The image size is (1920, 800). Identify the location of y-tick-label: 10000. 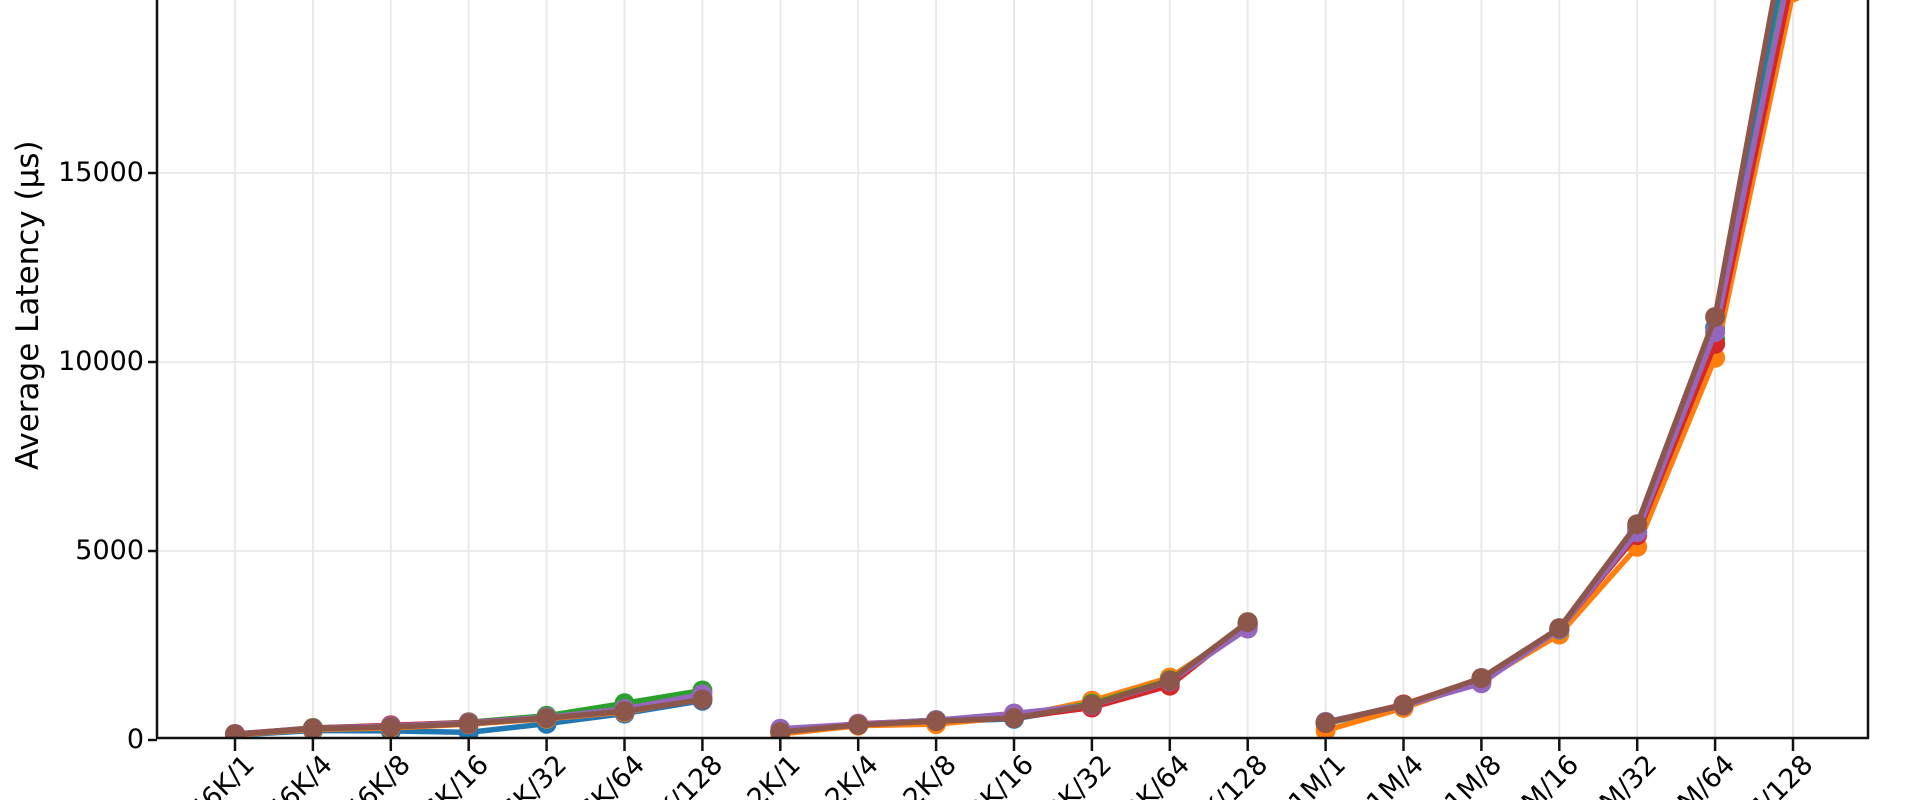
(101, 361).